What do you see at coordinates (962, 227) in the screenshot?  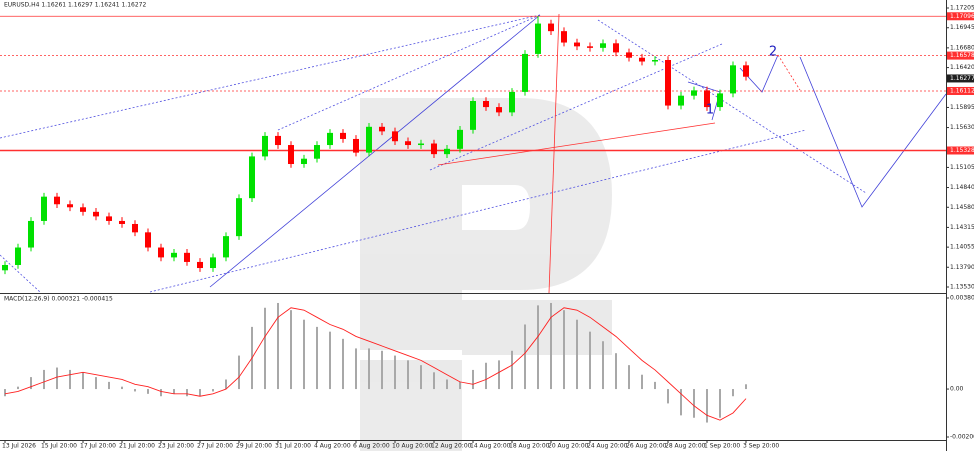 I see `y-tick-label: 1.14315` at bounding box center [962, 227].